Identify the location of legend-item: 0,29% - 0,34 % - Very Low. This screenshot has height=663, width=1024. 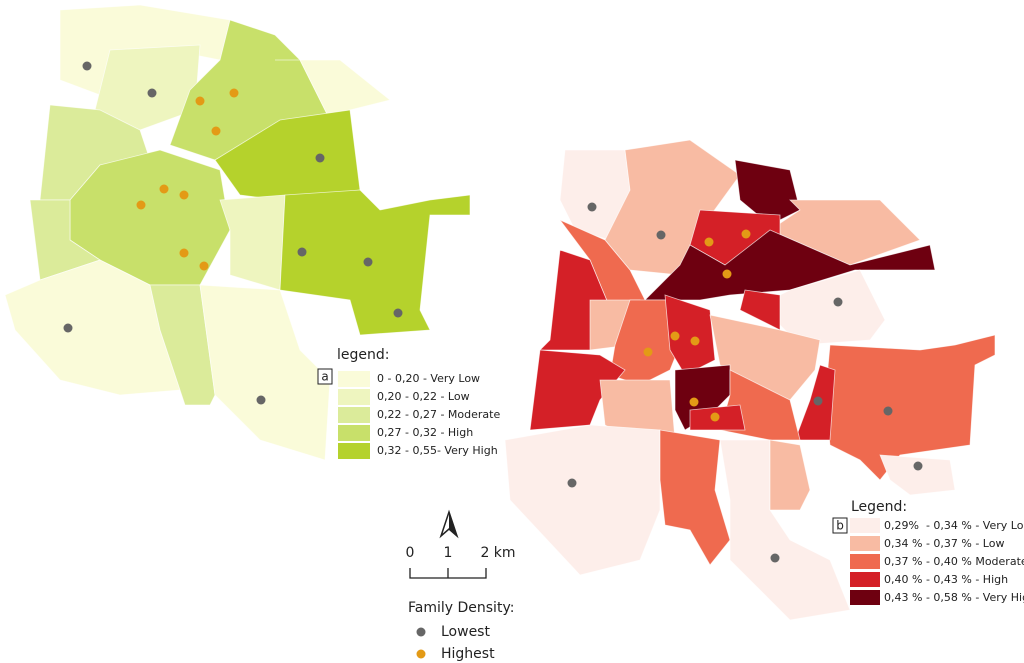
(954, 525).